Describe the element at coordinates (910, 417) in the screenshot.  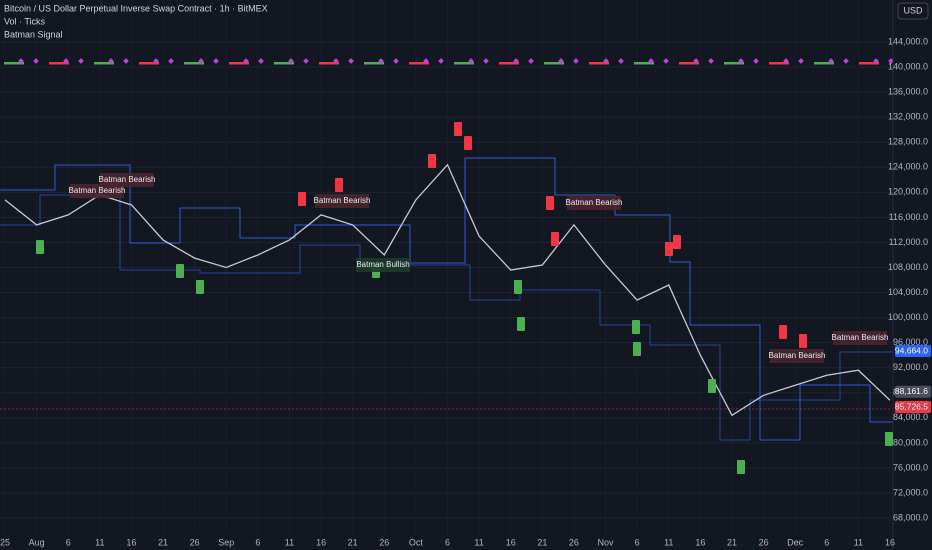
I see `y-tick-label: 84,000.0` at that location.